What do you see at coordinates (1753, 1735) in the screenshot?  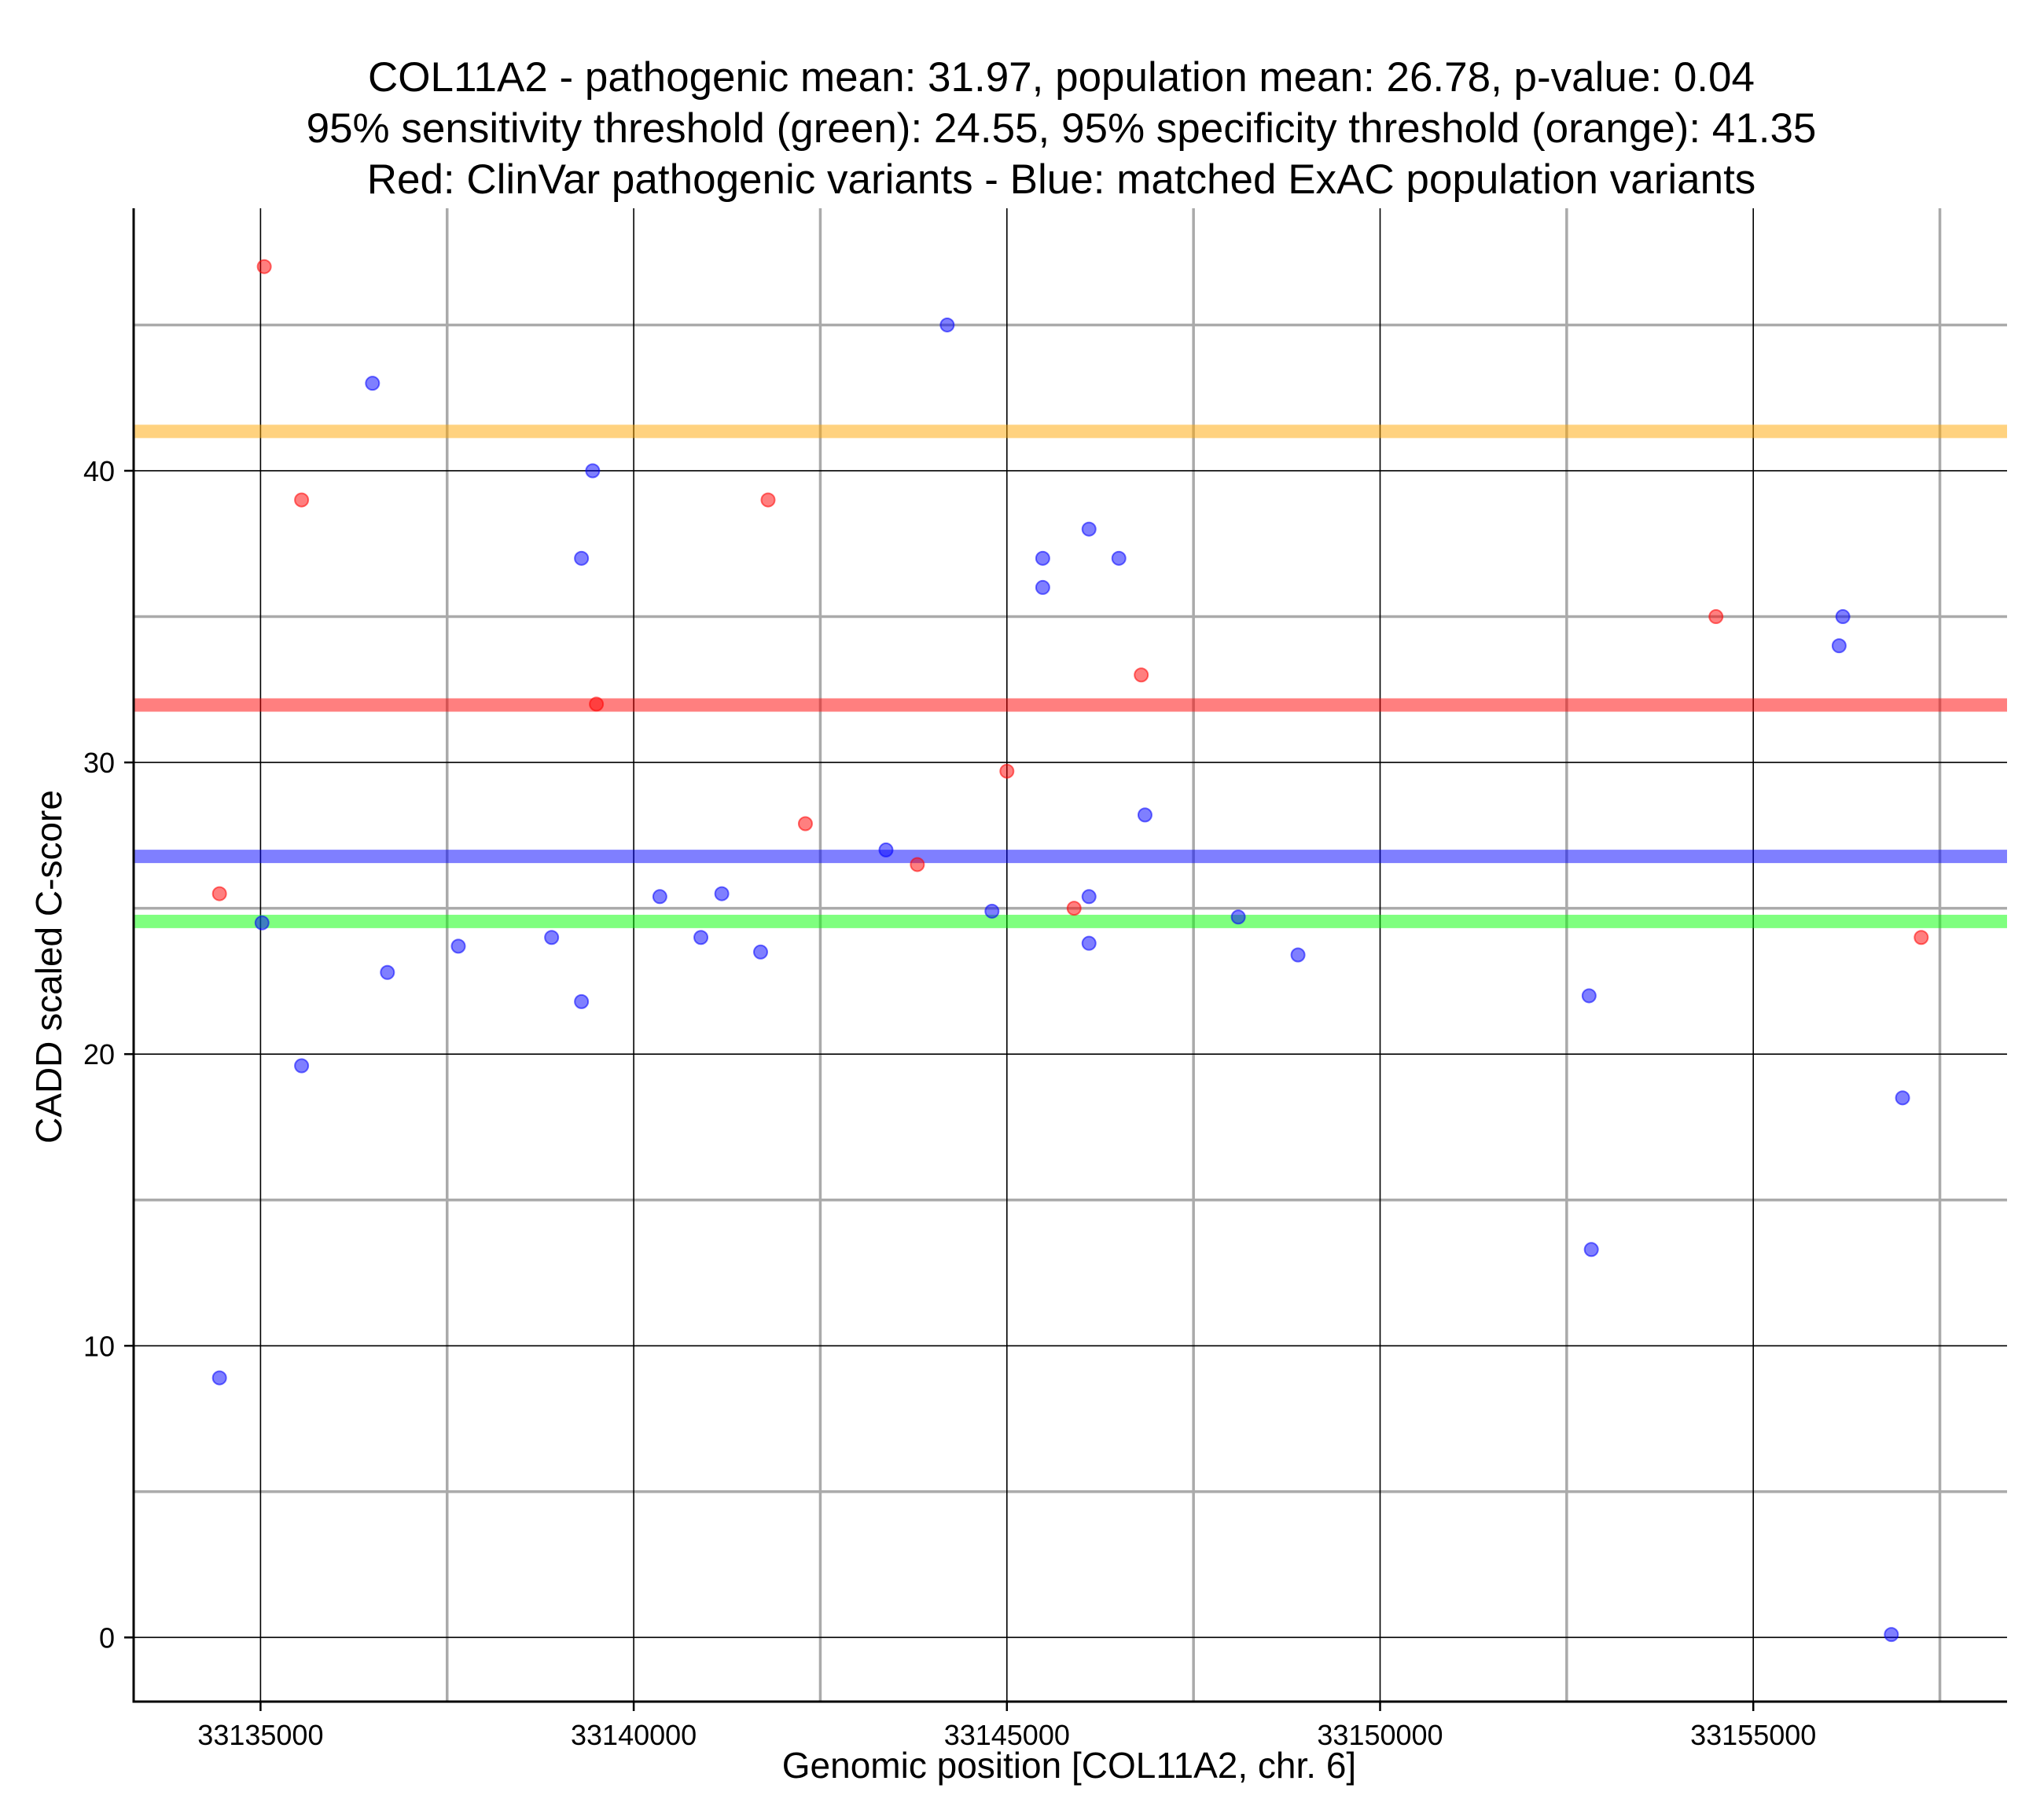 I see `x-tick-label: 33155000` at bounding box center [1753, 1735].